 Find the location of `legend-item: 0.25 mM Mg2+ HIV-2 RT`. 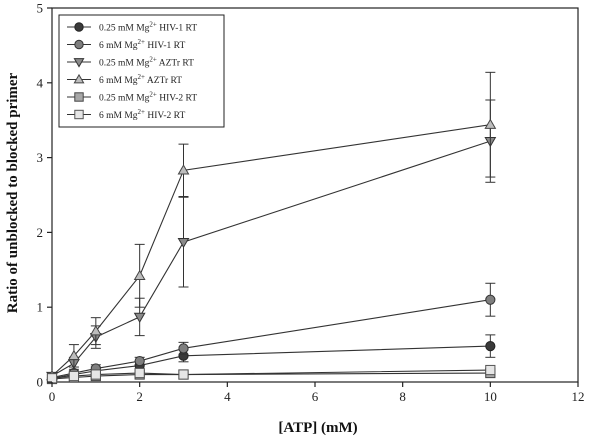

legend-item: 0.25 mM Mg2+ HIV-2 RT is located at coordinates (132, 97).